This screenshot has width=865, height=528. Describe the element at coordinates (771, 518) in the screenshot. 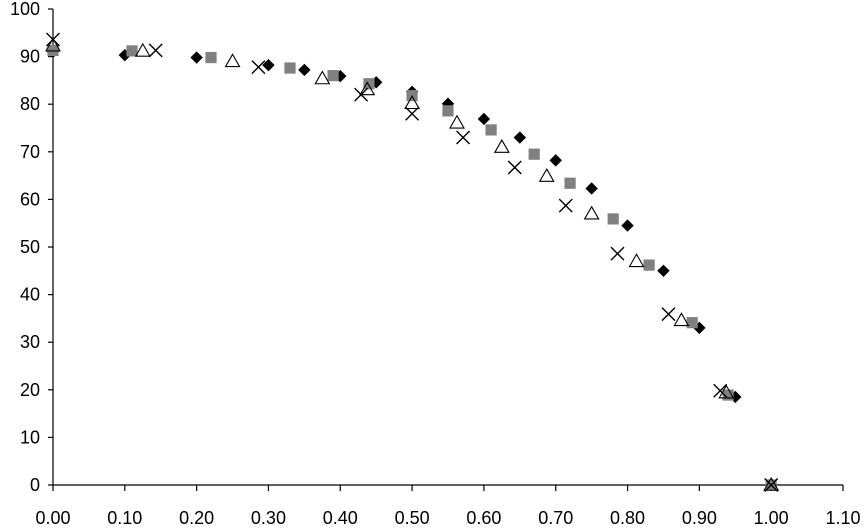

I see `x-tick-label: 1.00` at that location.